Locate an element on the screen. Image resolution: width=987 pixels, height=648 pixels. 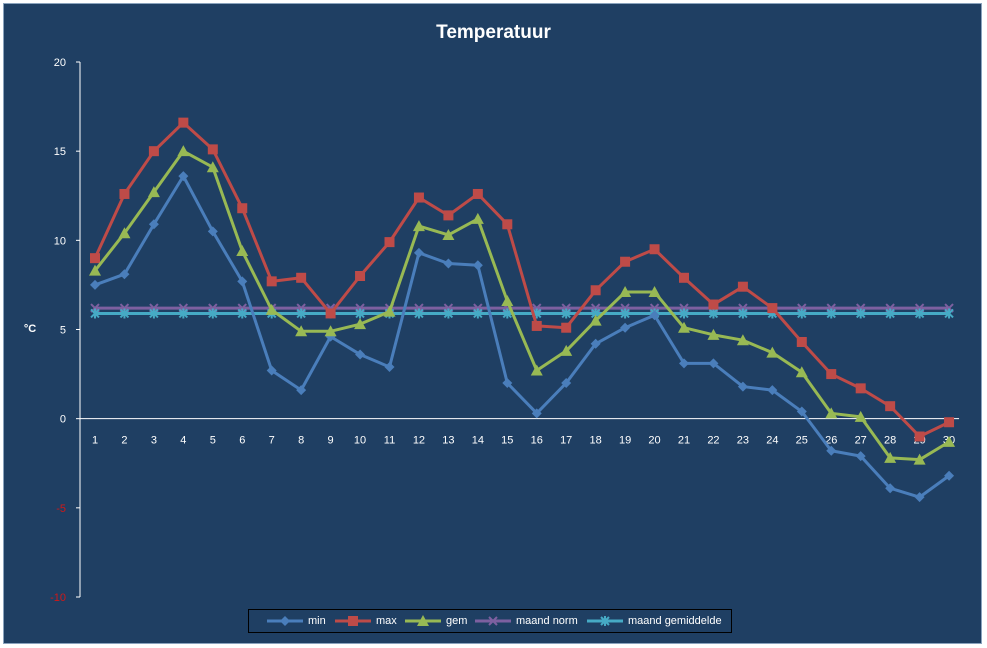
legend-label: maand norm is located at coordinates (547, 621).